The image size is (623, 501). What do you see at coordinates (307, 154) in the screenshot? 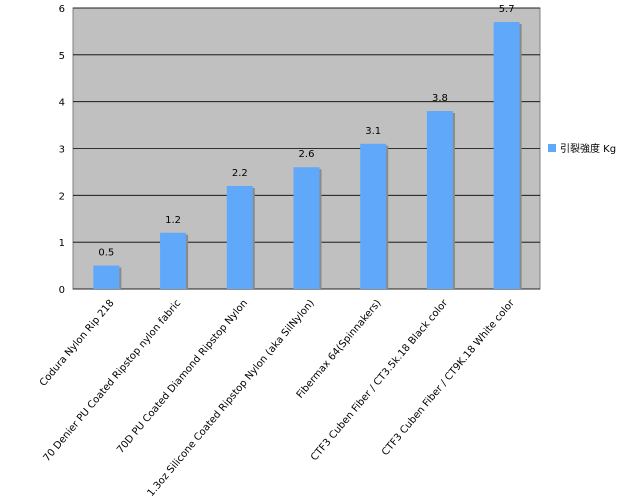
I see `data-label: 2.6` at bounding box center [307, 154].